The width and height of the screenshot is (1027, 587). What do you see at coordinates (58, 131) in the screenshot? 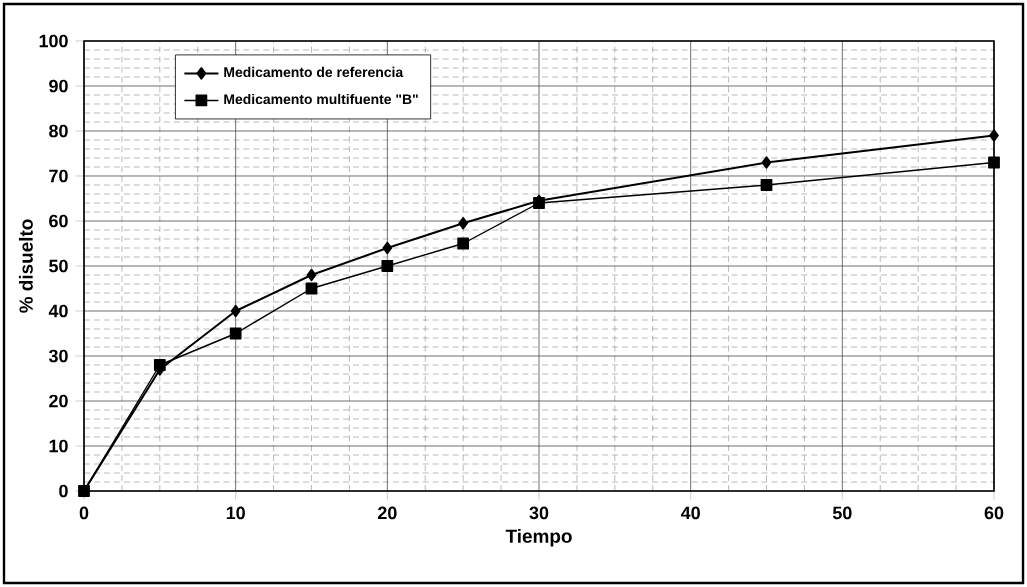
I see `y-tick-label: 80` at bounding box center [58, 131].